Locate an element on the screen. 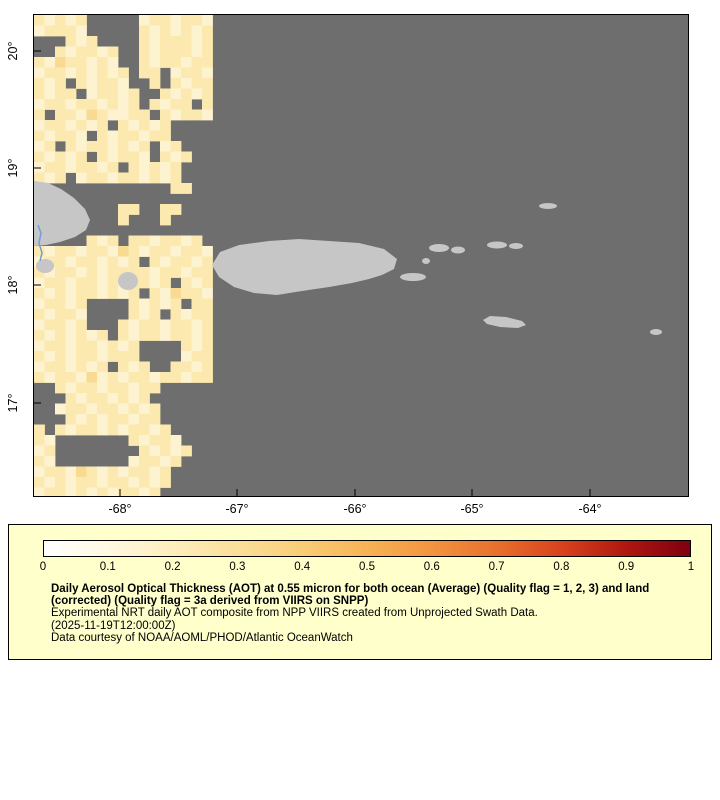 The height and width of the screenshot is (800, 720). x-tick-label: -68° is located at coordinates (120, 509).